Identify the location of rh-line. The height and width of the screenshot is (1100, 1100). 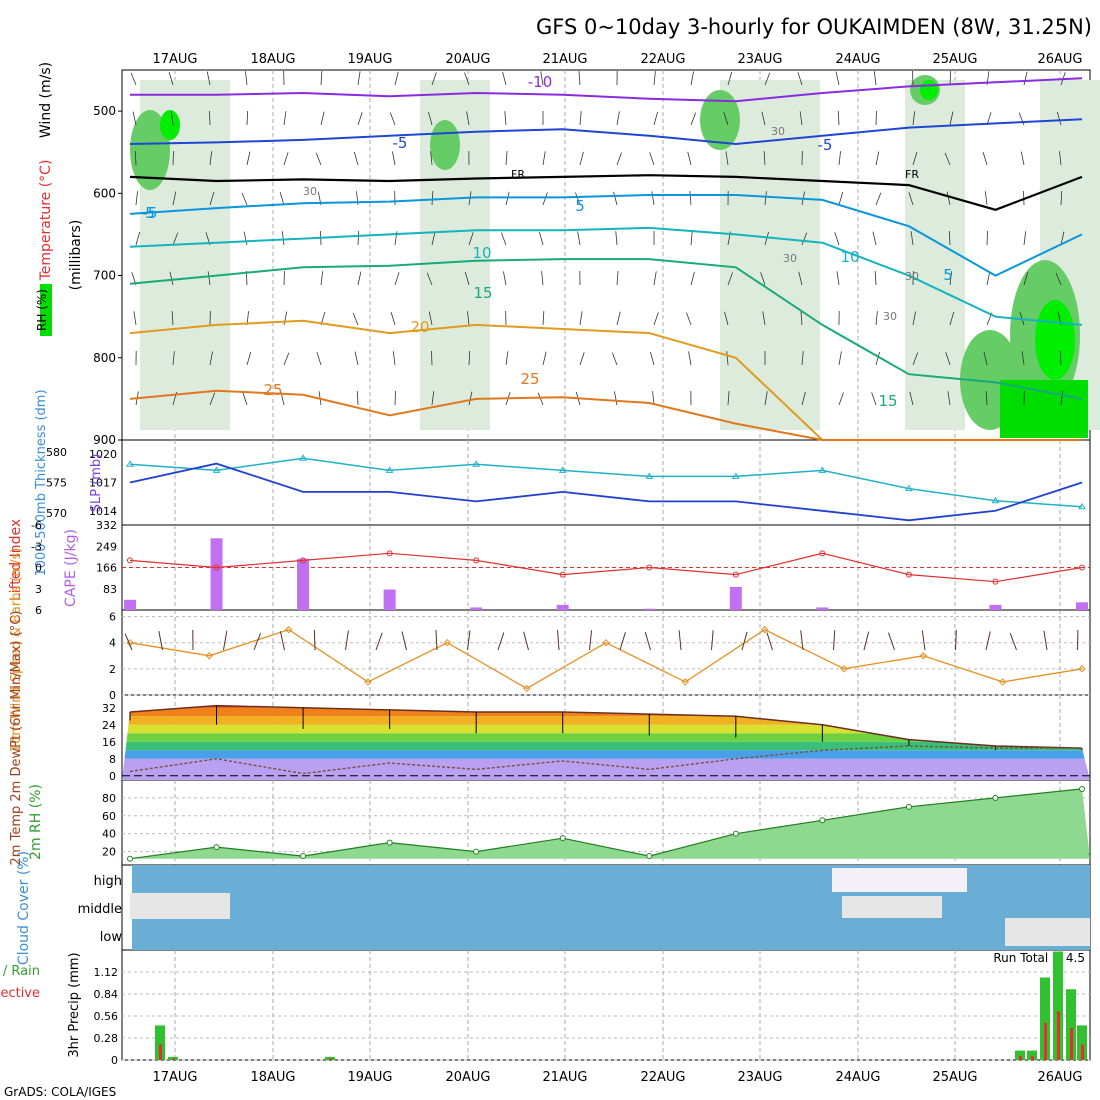
(606, 824).